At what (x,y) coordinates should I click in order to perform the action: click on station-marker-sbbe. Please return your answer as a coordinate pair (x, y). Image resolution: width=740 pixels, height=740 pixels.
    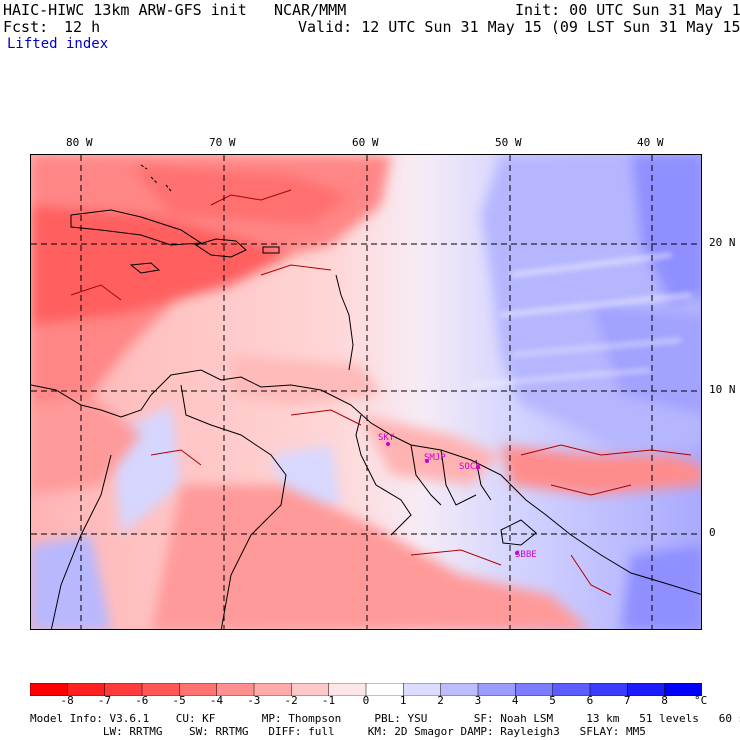
    Looking at the image, I should click on (517, 553).